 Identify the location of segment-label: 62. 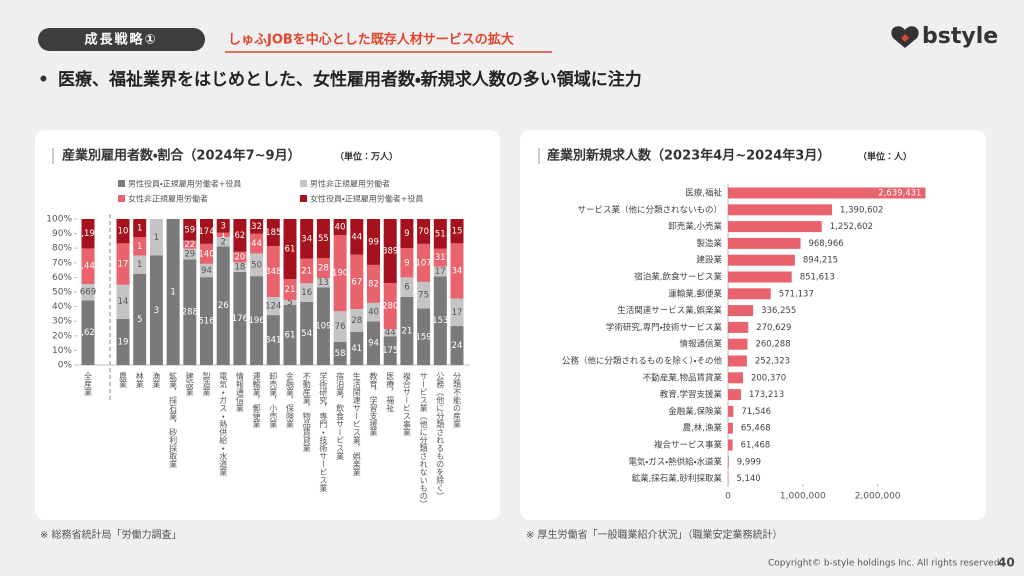
(239, 236).